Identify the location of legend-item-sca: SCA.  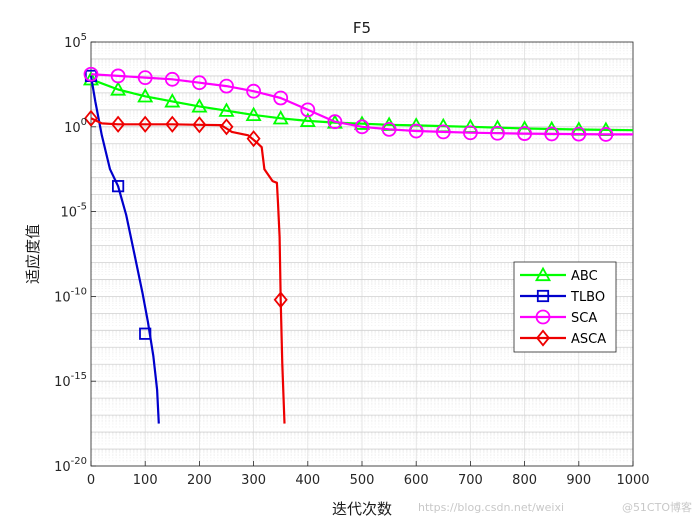
(558, 317).